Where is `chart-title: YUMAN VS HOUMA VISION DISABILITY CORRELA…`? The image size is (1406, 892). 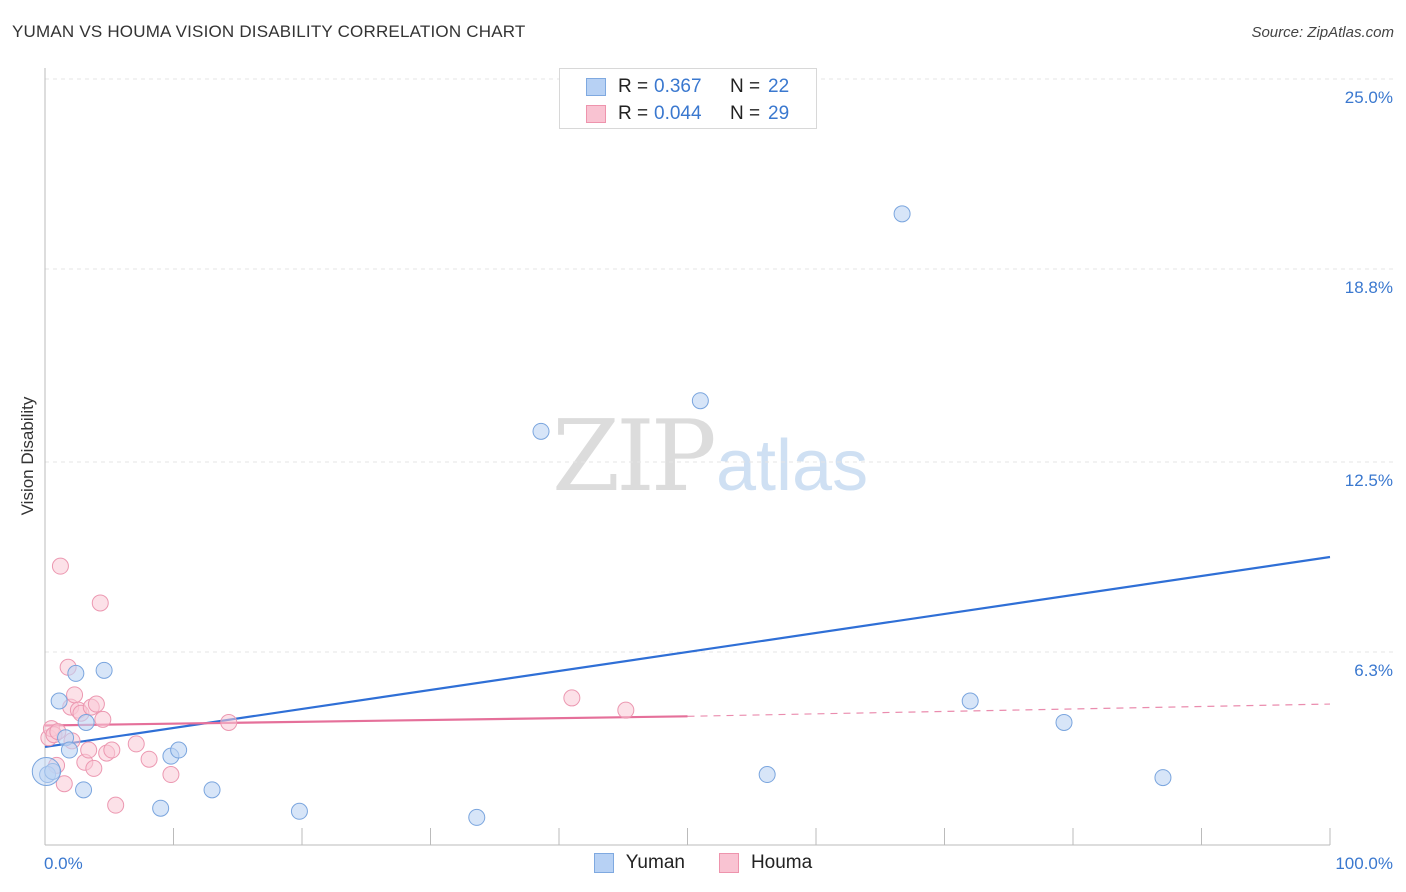 chart-title: YUMAN VS HOUMA VISION DISABILITY CORRELA… is located at coordinates (269, 31).